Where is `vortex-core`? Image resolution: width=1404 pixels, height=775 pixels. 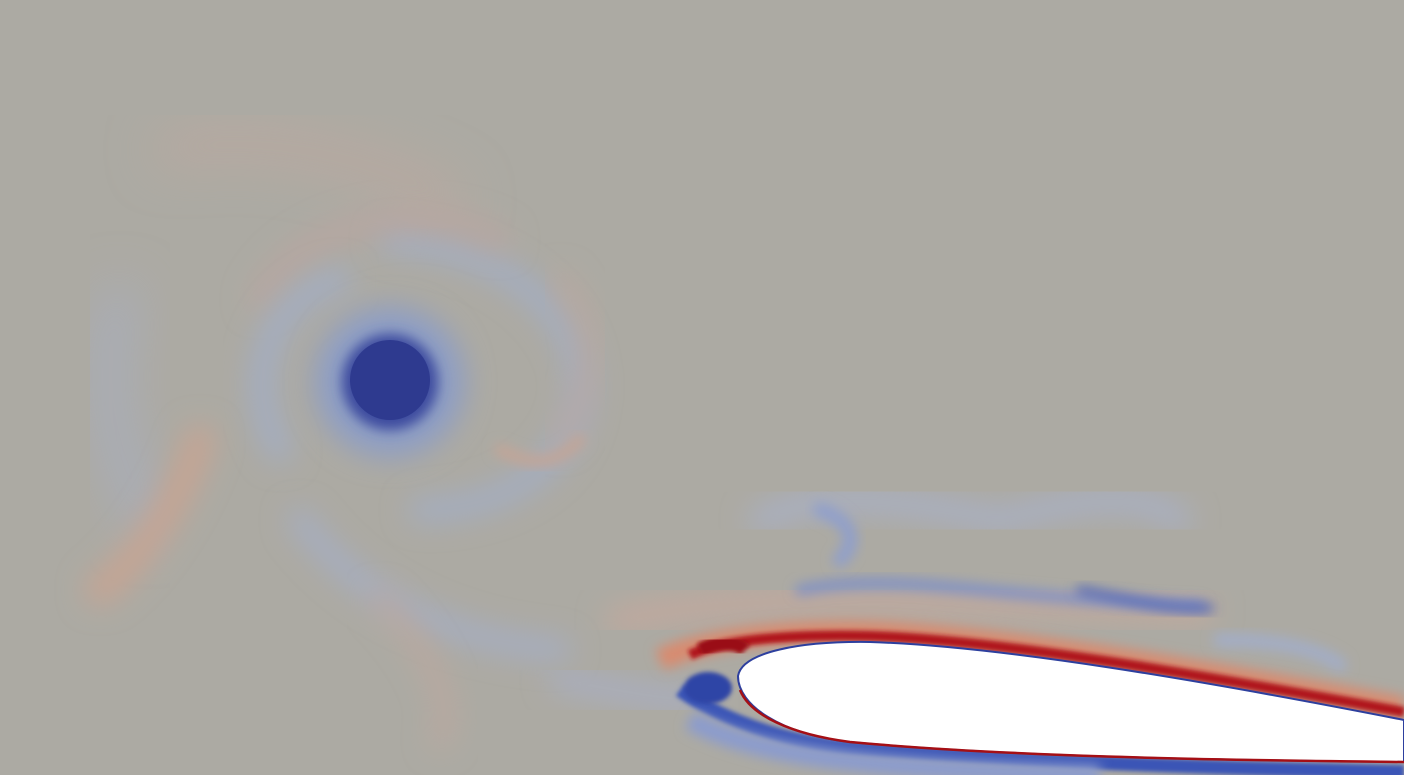
vortex-core is located at coordinates (390, 382).